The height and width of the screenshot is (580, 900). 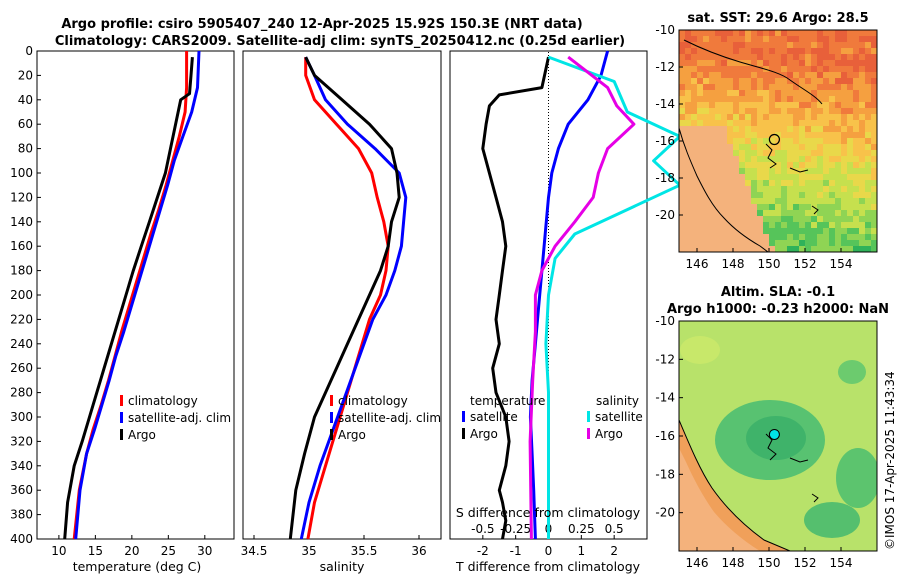 What do you see at coordinates (21, 246) in the screenshot?
I see `depth-tick-label: 160` at bounding box center [21, 246].